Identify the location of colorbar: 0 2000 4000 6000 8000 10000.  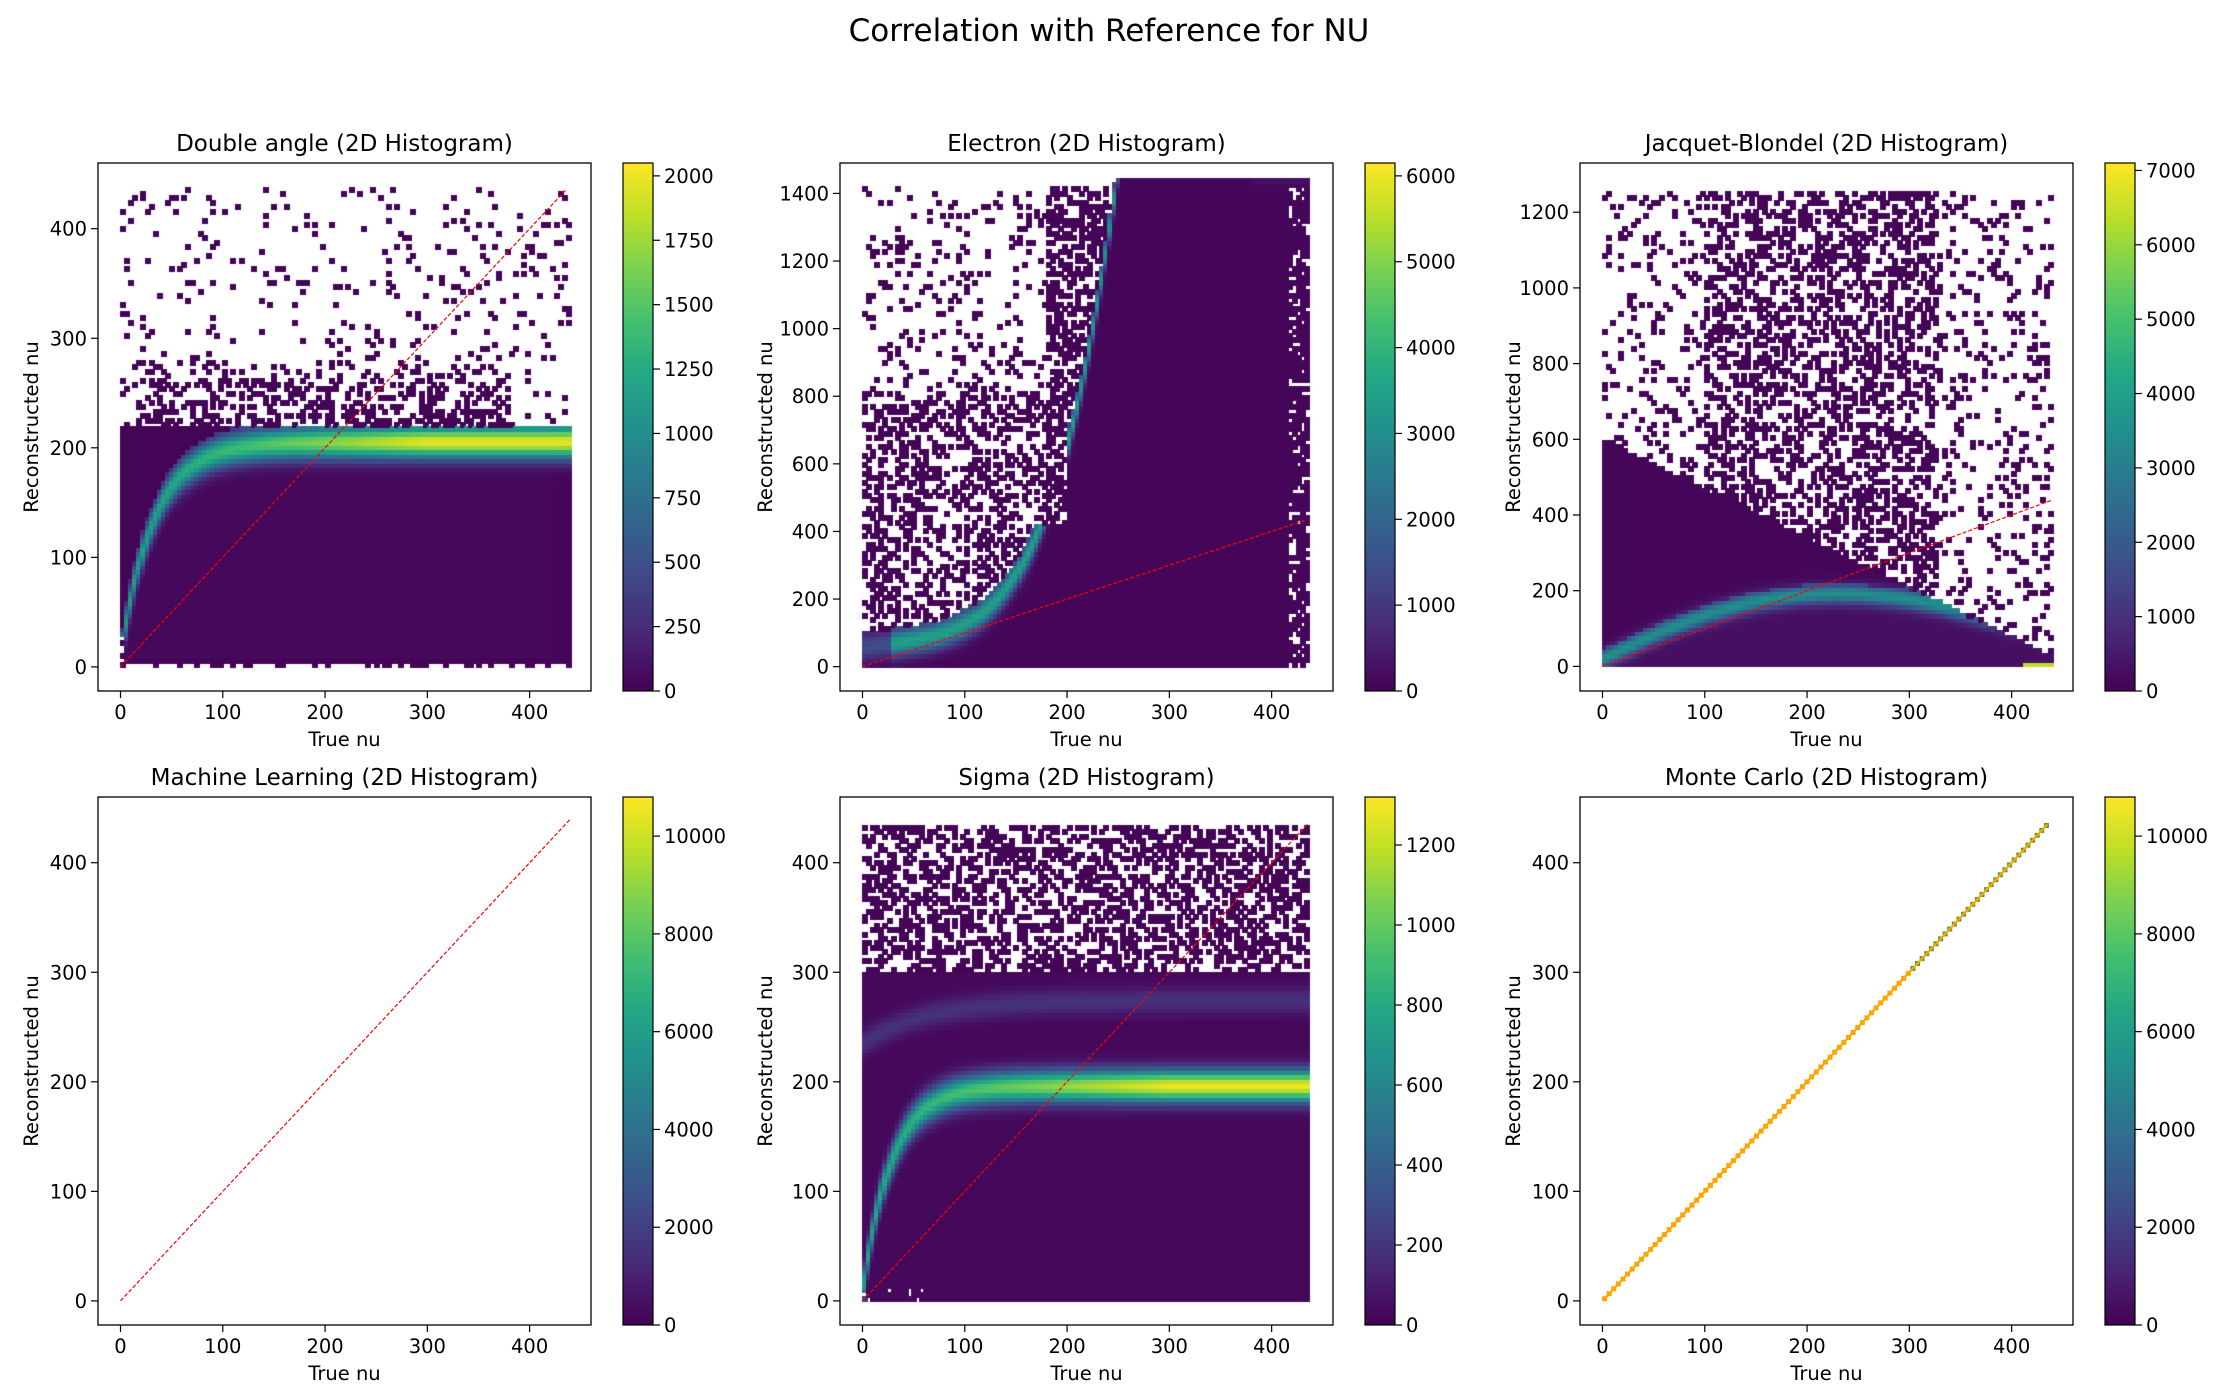
(674, 1066).